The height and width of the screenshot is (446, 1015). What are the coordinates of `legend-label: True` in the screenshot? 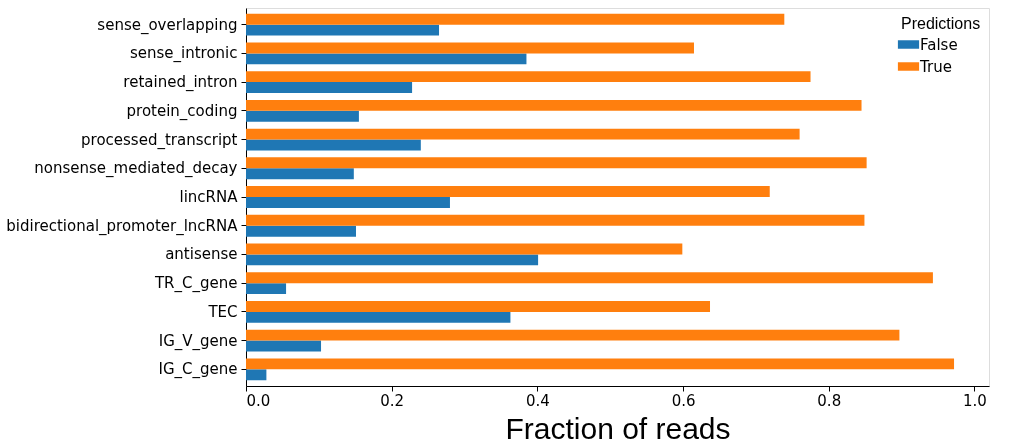 It's located at (935, 66).